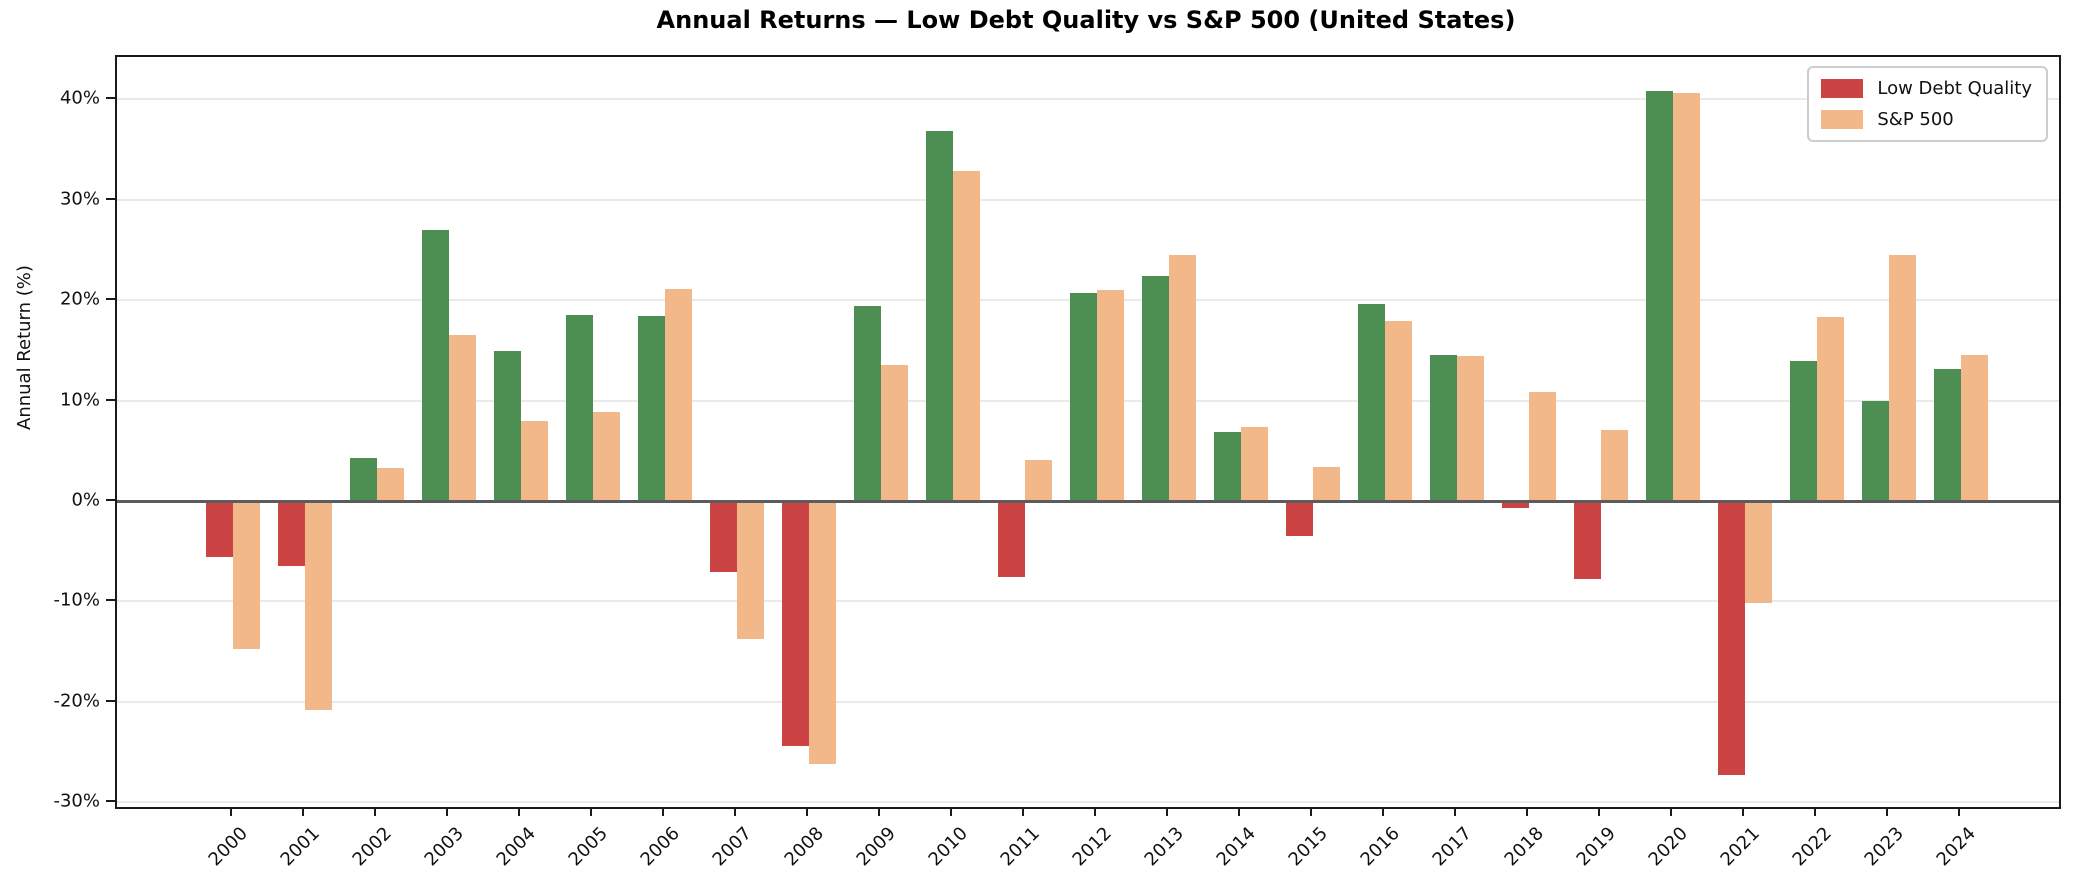 This screenshot has width=2085, height=883. I want to click on legend-item-low-debt-quality: Low Debt Quality, so click(1926, 88).